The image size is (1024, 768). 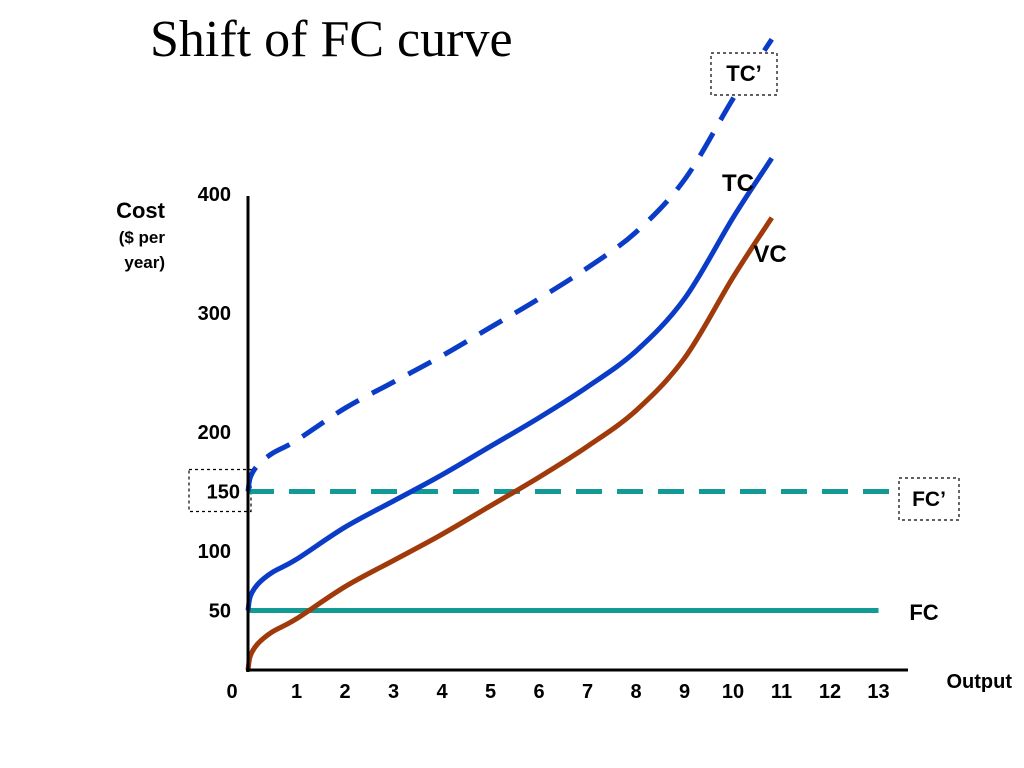 What do you see at coordinates (769, 254) in the screenshot?
I see `series-label-vc: VC` at bounding box center [769, 254].